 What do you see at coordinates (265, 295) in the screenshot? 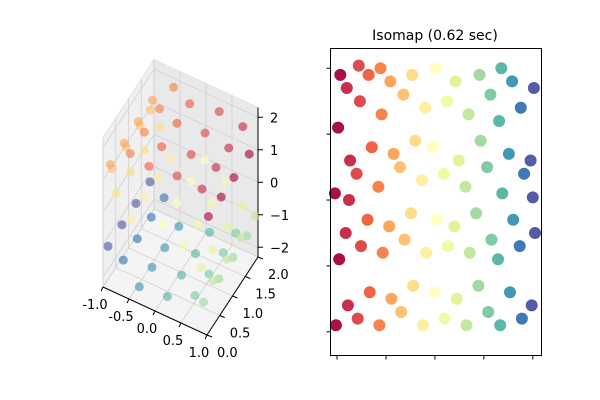
I see `y-tick-label: 1.5` at bounding box center [265, 295].